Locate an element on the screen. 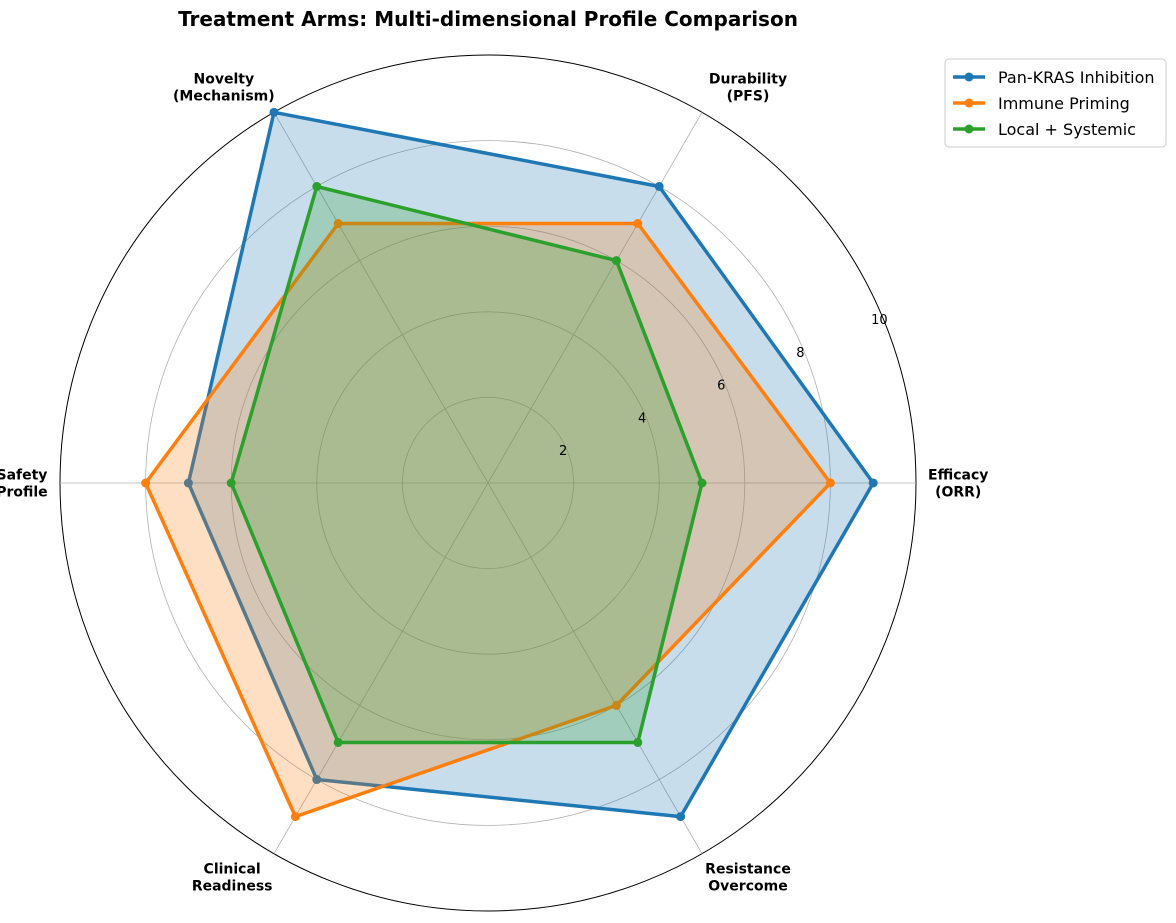 This screenshot has height=923, width=1176. legend-item-0: Pan-KRAS Inhibition is located at coordinates (1054, 77).